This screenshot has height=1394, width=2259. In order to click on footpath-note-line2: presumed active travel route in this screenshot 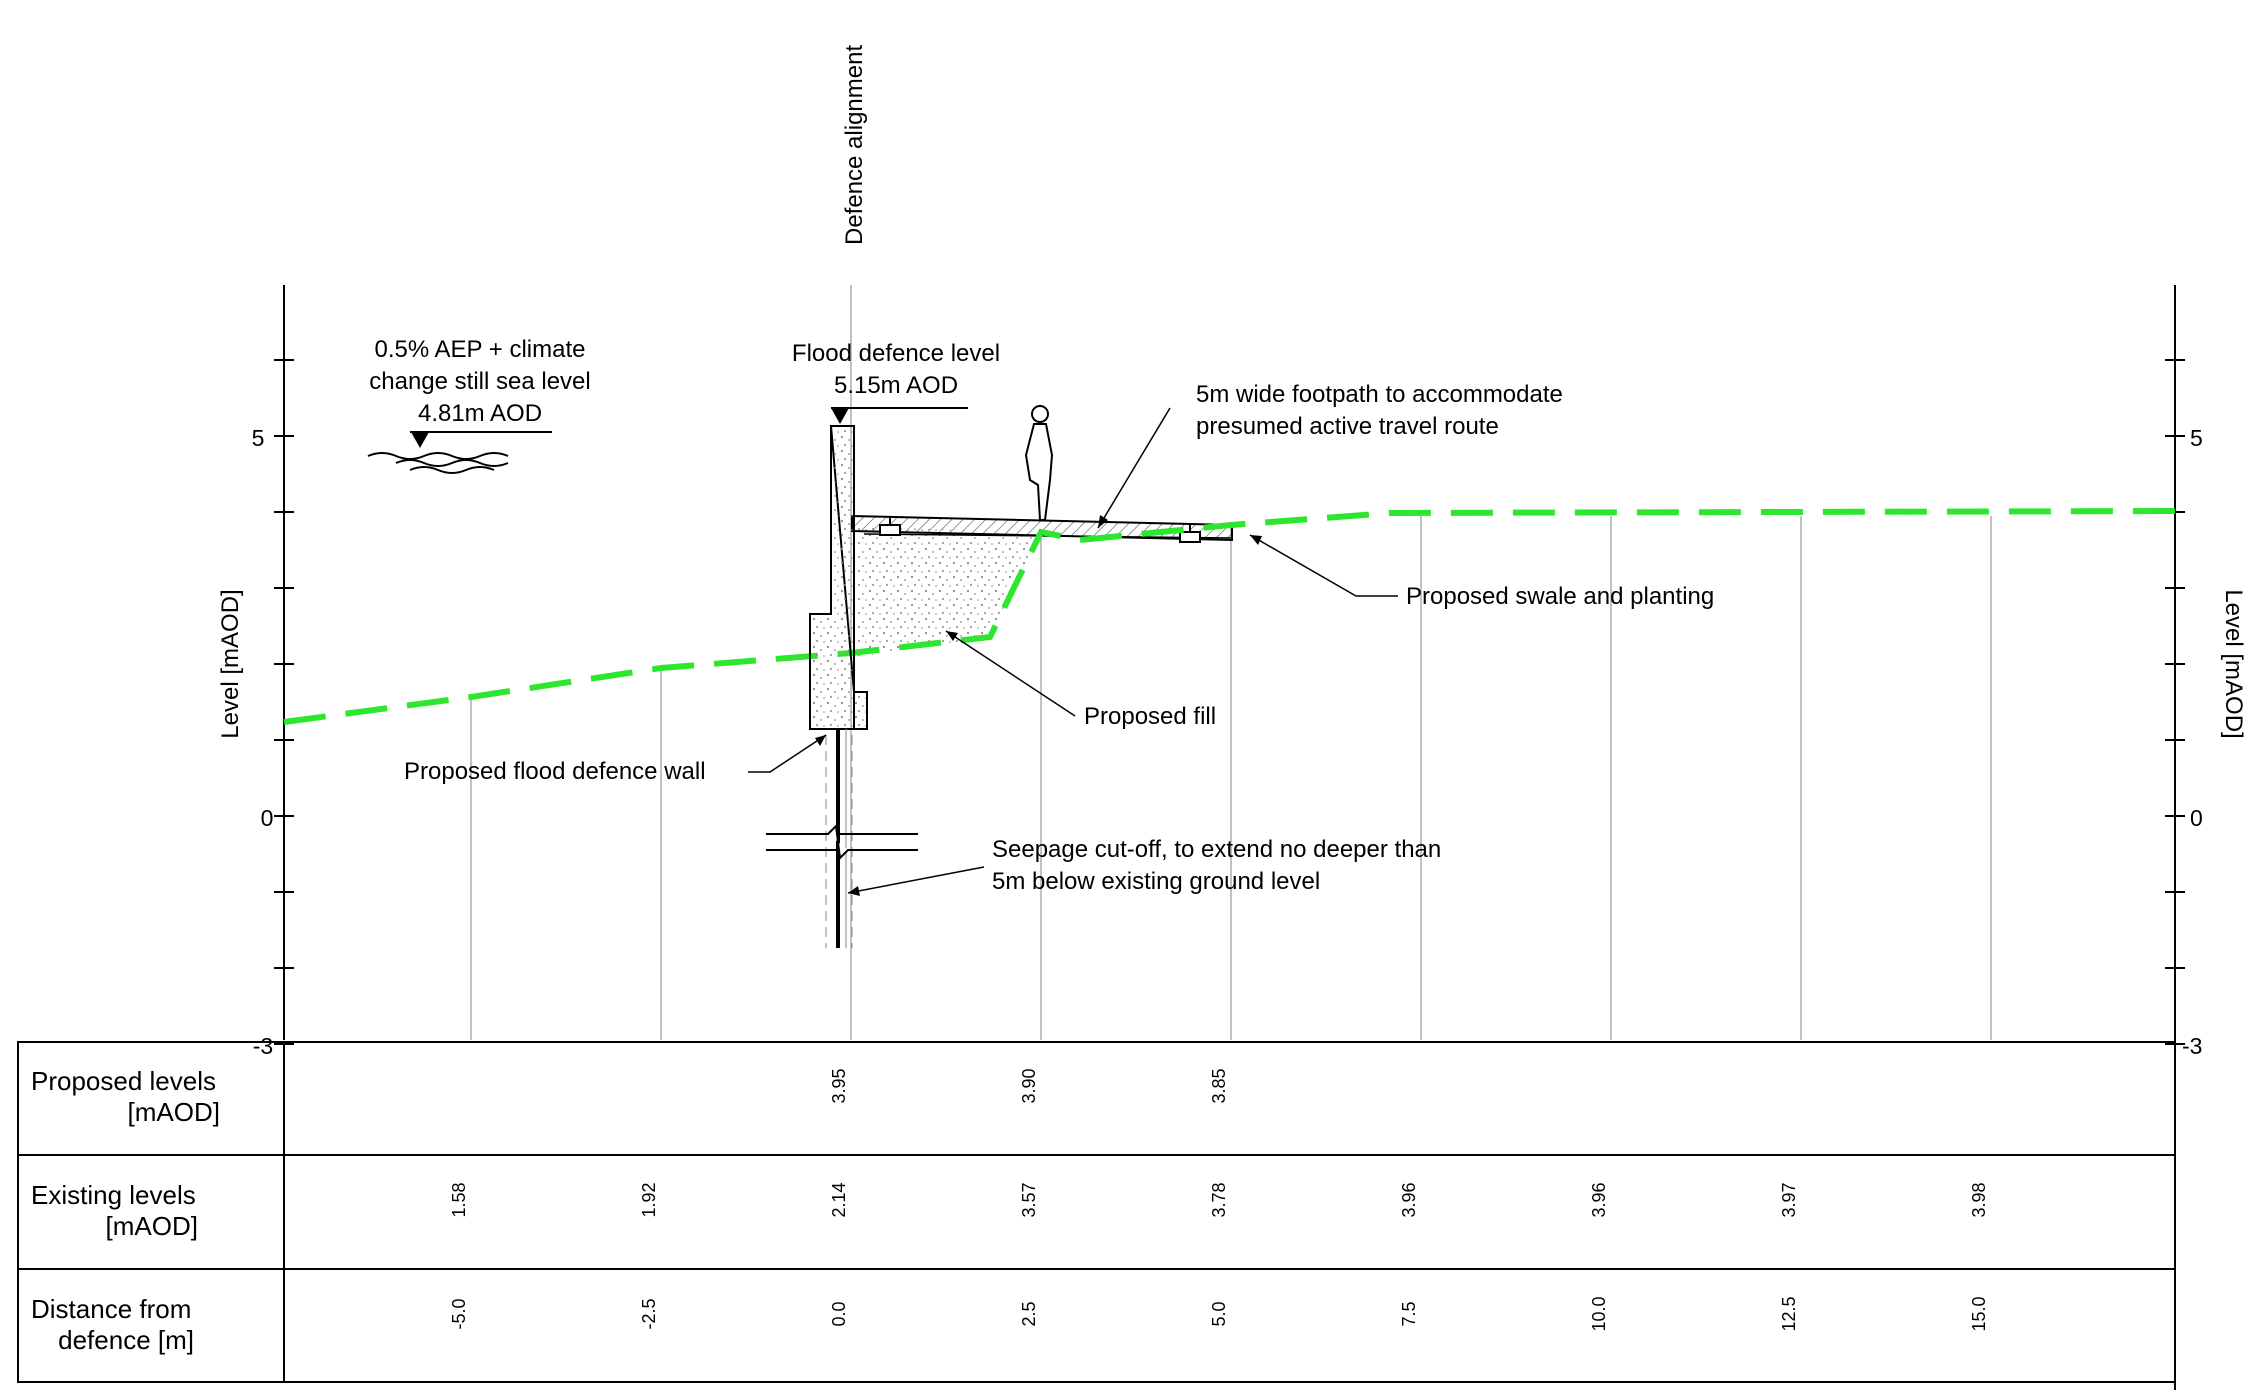, I will do `click(1347, 426)`.